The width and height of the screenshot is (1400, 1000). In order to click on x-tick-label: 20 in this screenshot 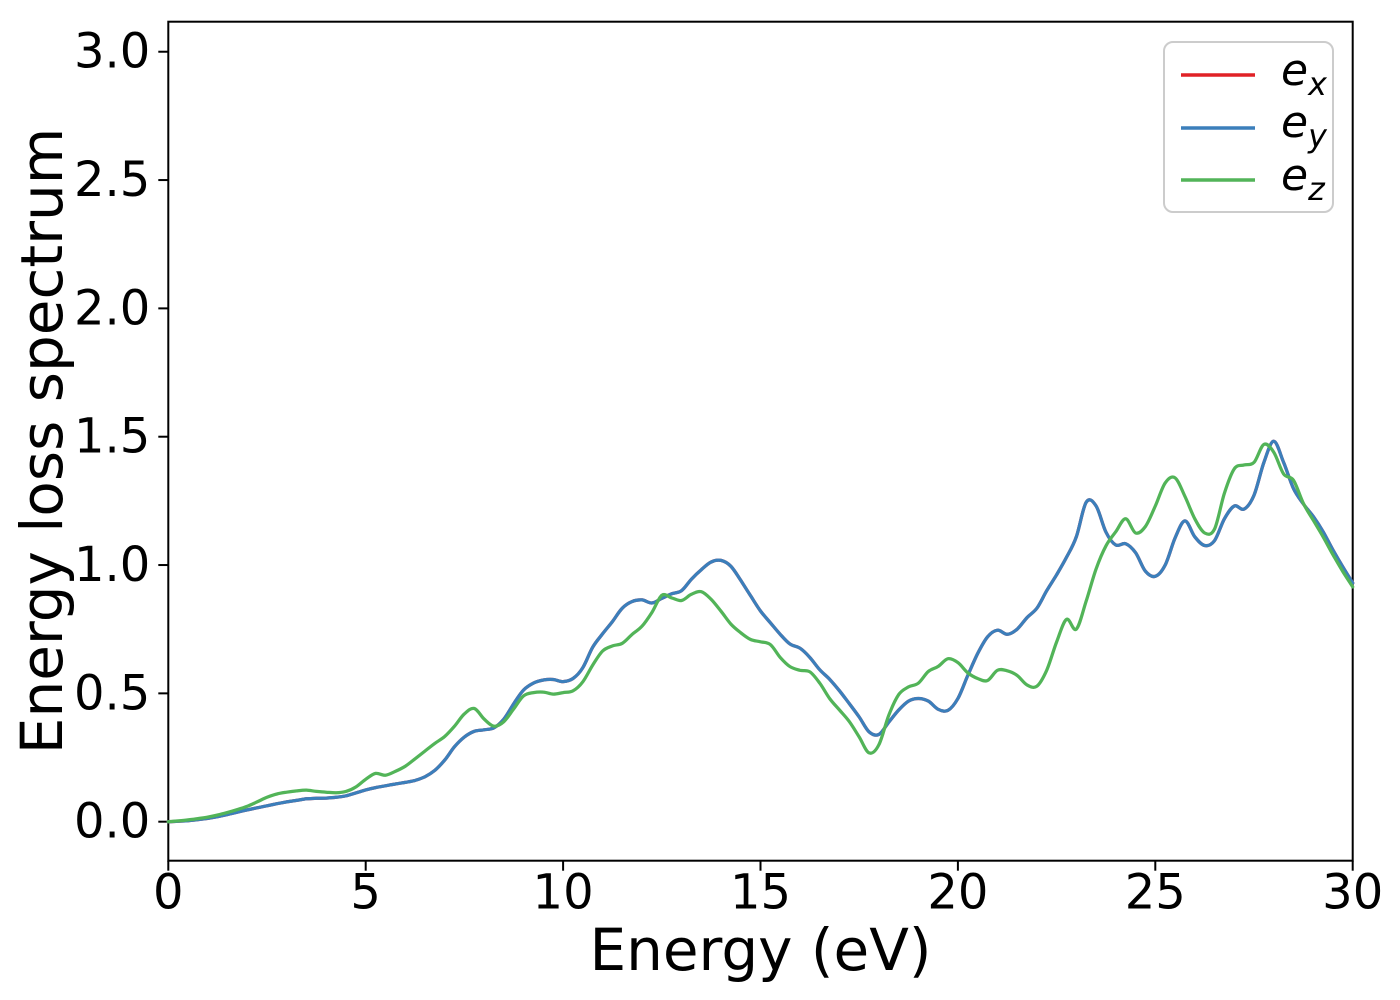, I will do `click(957, 893)`.